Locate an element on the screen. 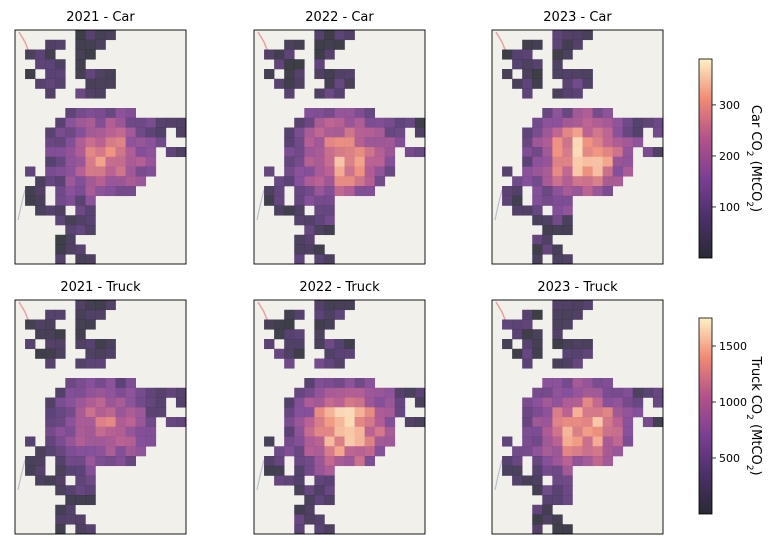  panel-4: 2021 - Truck is located at coordinates (100, 407).